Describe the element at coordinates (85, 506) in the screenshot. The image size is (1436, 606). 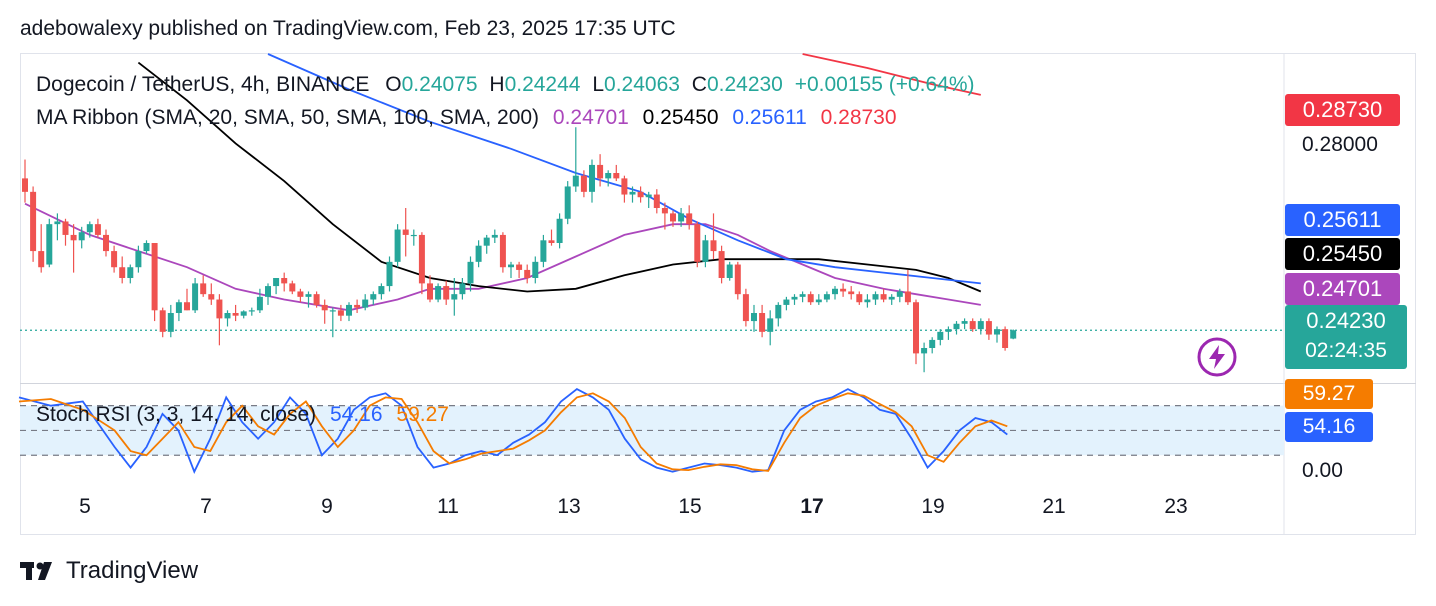
I see `x-tick-label: 5` at that location.